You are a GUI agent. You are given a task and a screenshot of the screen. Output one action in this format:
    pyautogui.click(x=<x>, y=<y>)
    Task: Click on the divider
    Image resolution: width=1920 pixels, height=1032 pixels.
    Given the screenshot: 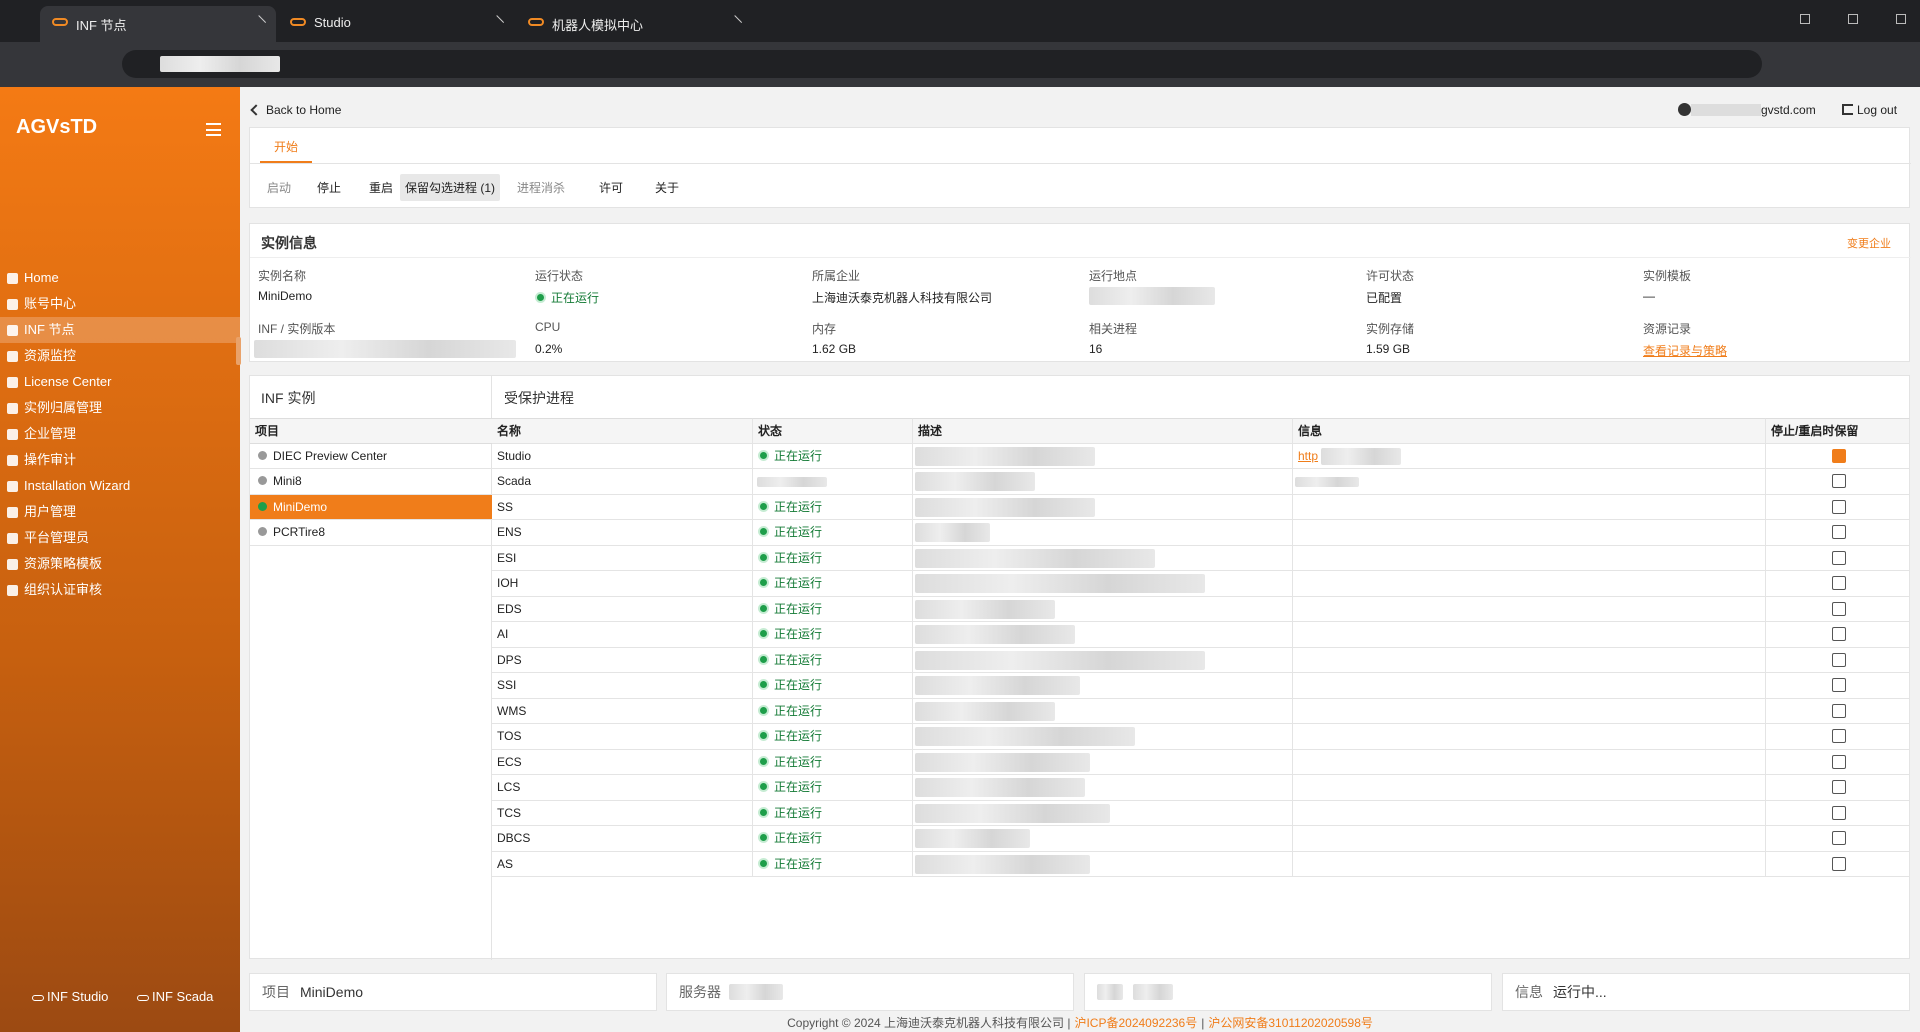 What is the action you would take?
    pyautogui.click(x=1080, y=257)
    